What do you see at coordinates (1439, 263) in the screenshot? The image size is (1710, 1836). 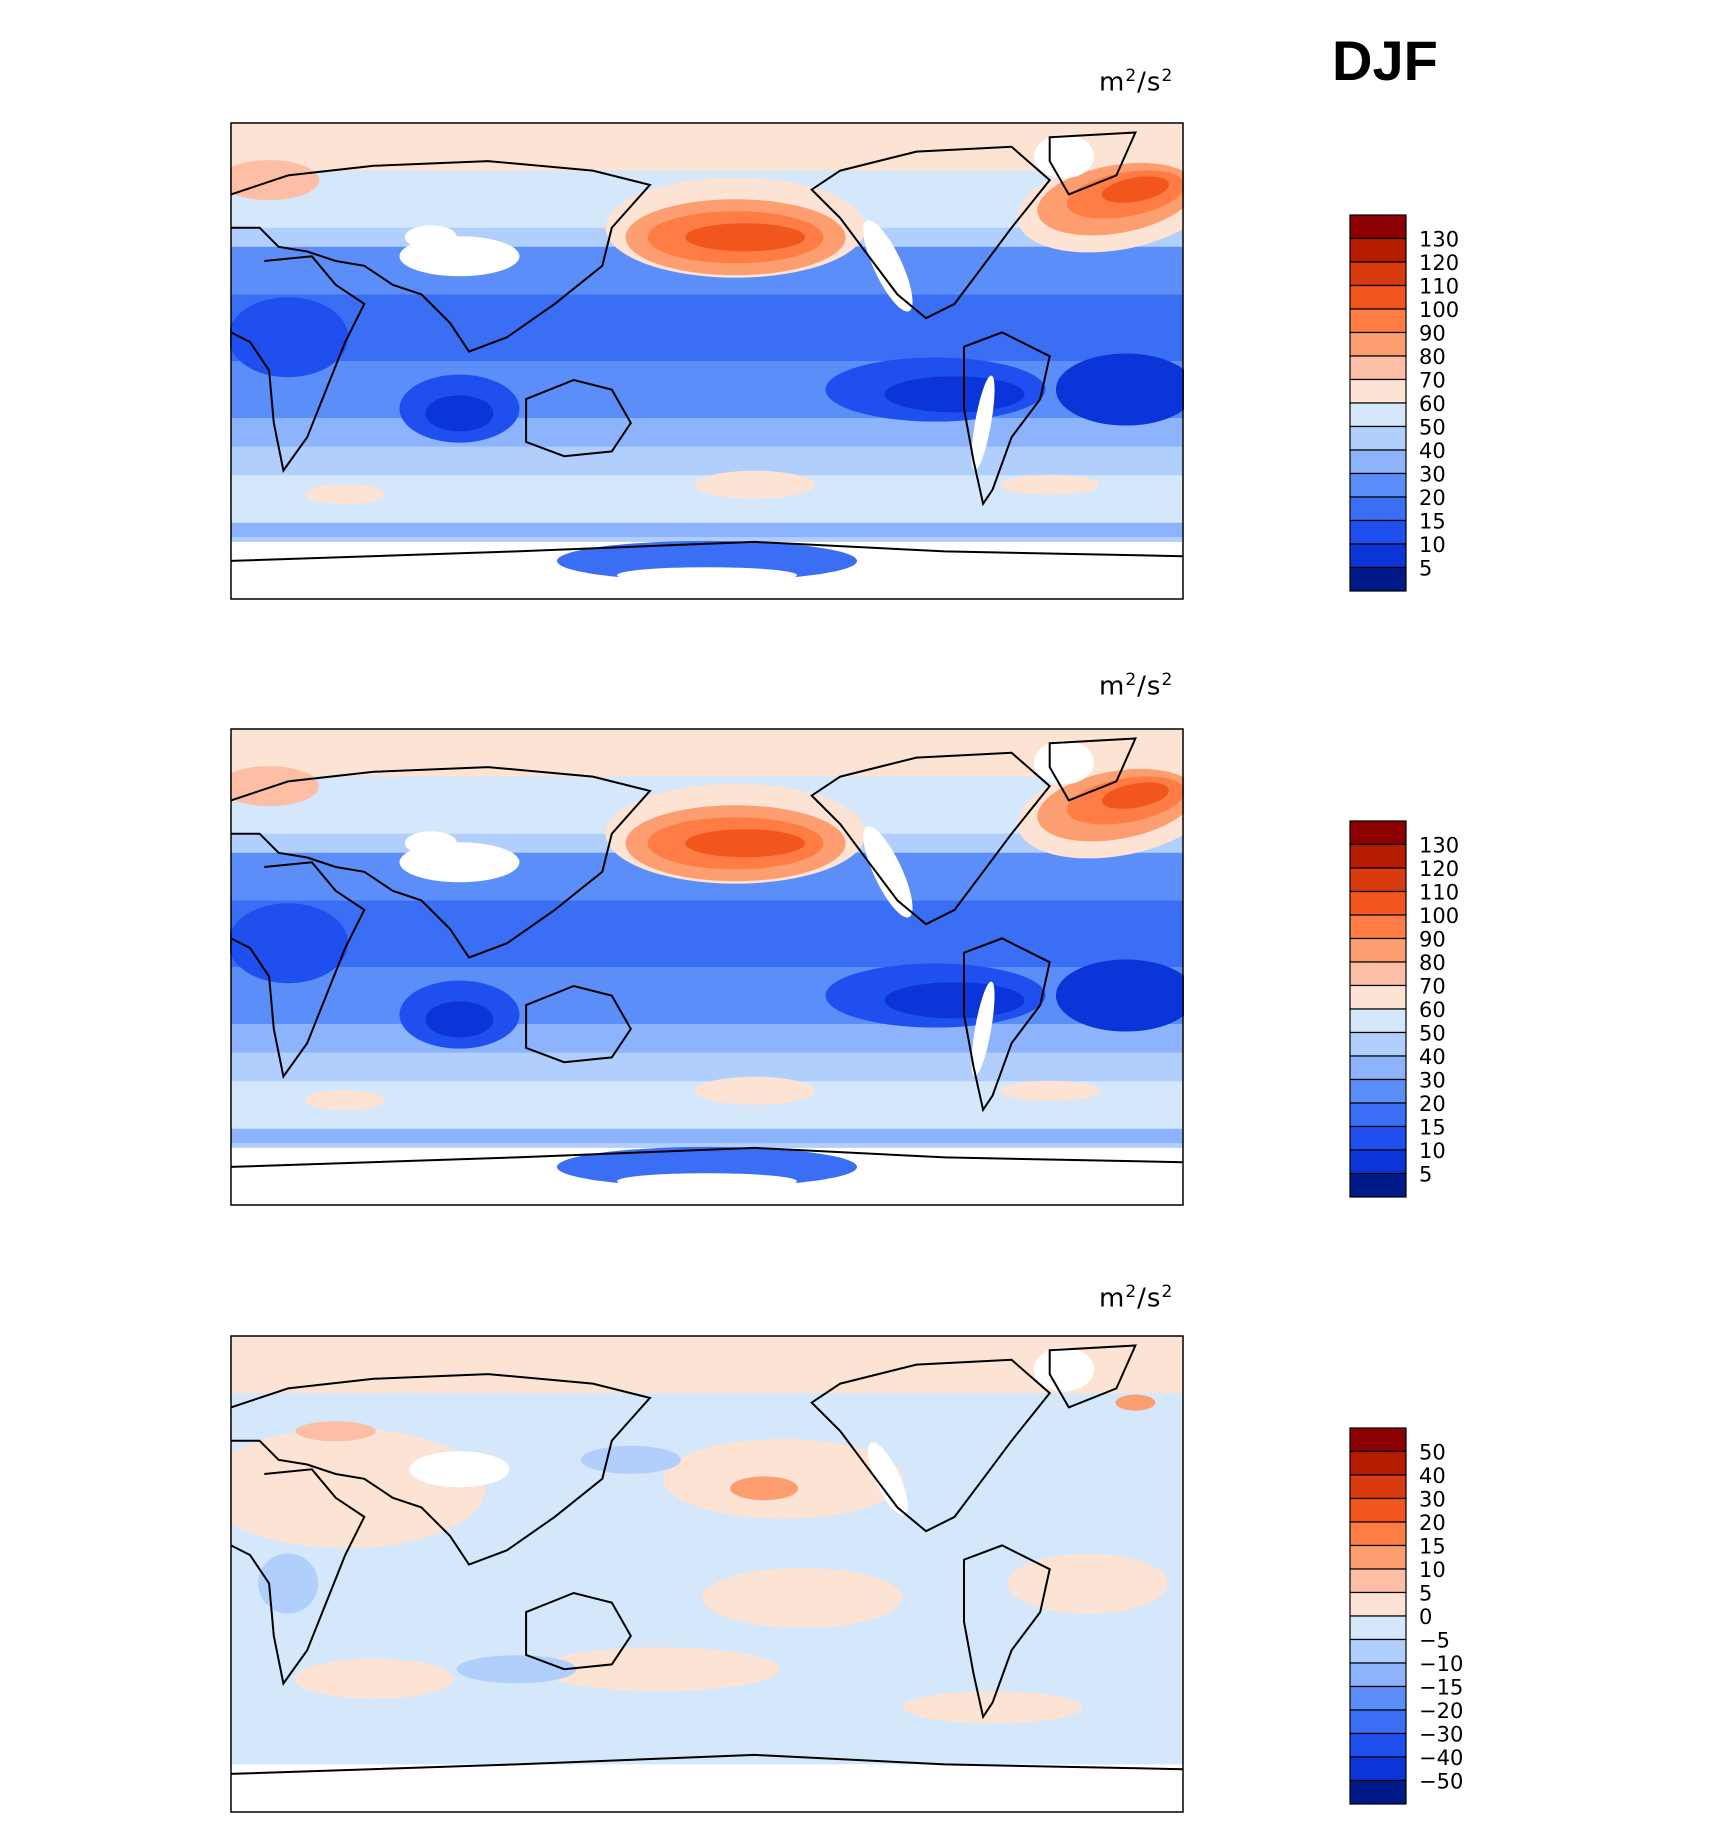 I see `colorbar-tick-label: 120` at bounding box center [1439, 263].